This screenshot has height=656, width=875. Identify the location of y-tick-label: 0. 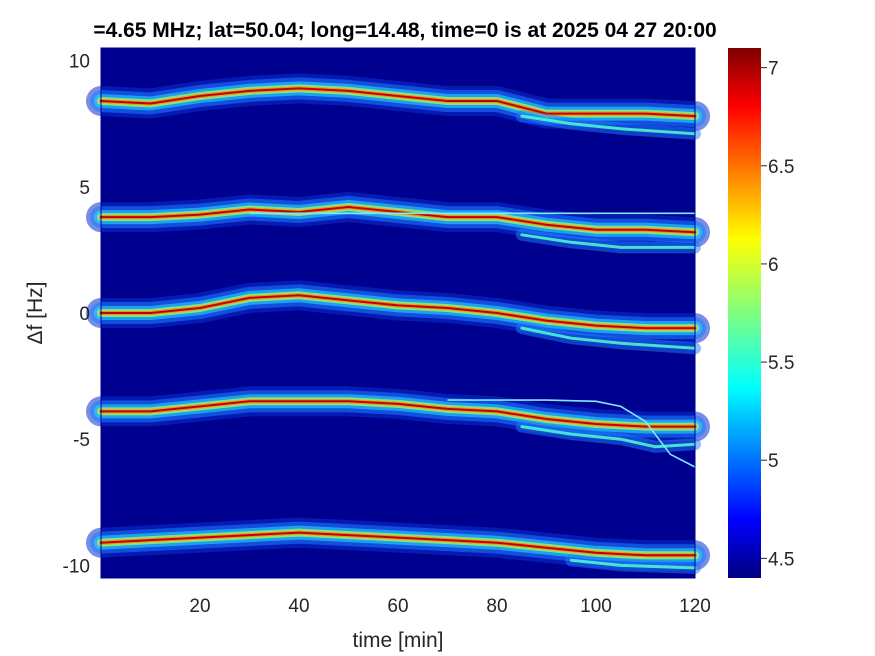
(84, 314).